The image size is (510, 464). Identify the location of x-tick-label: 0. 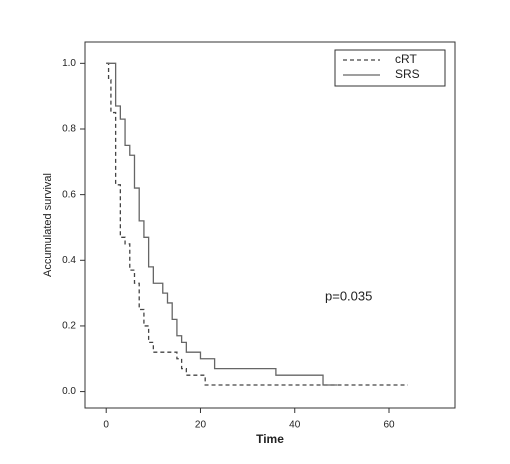
(106, 425).